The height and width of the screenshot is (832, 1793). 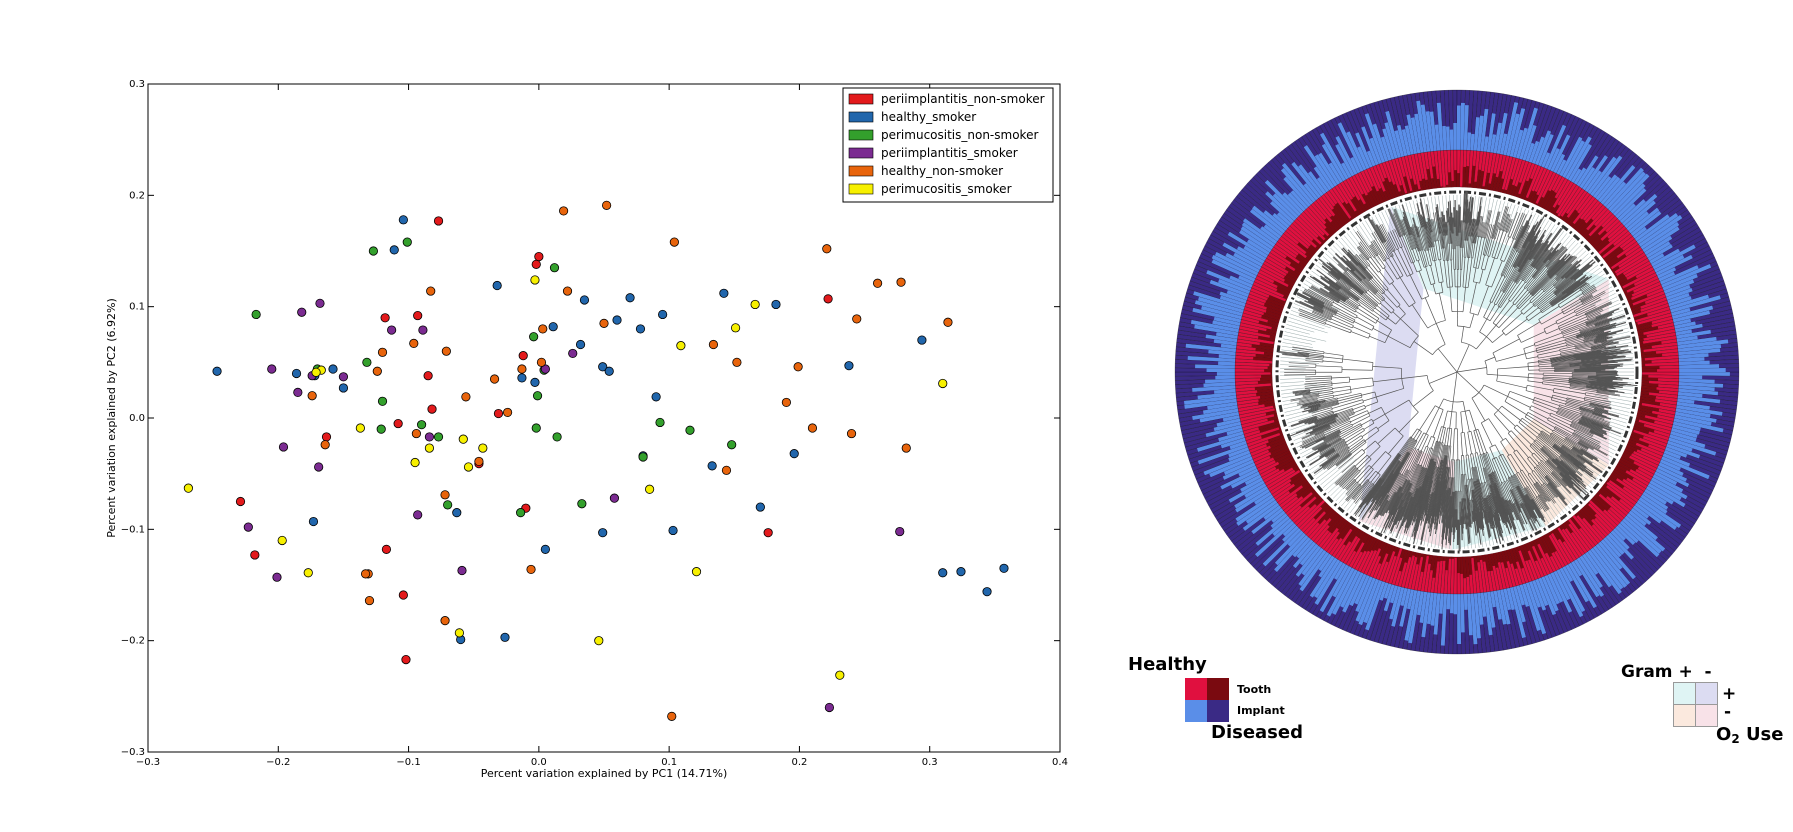 I want to click on y-tick-label: −0.1, so click(x=133, y=529).